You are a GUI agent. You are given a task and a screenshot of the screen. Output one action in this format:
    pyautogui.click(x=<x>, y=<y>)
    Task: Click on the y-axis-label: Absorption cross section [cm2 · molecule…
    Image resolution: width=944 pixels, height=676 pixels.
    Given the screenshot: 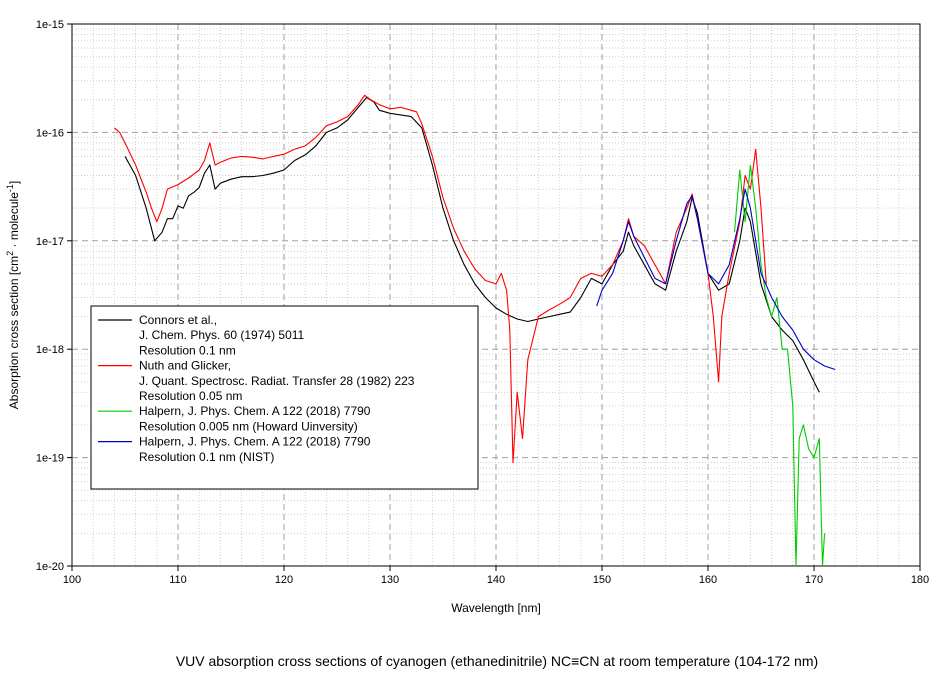 What is the action you would take?
    pyautogui.click(x=13, y=295)
    